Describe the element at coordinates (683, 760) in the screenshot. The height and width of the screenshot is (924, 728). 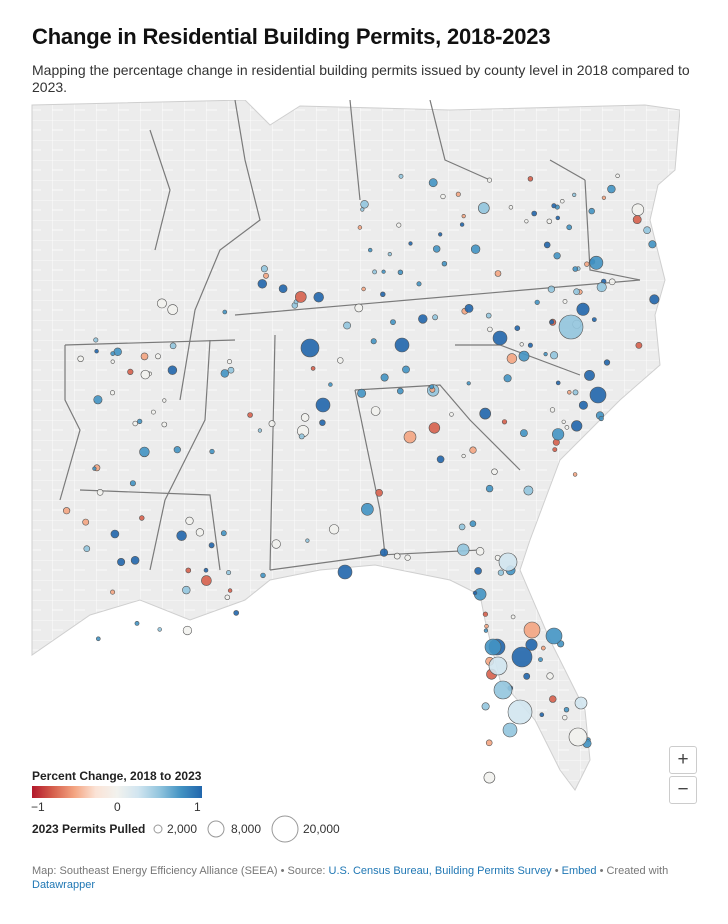
I see `zoom-in-button: +` at that location.